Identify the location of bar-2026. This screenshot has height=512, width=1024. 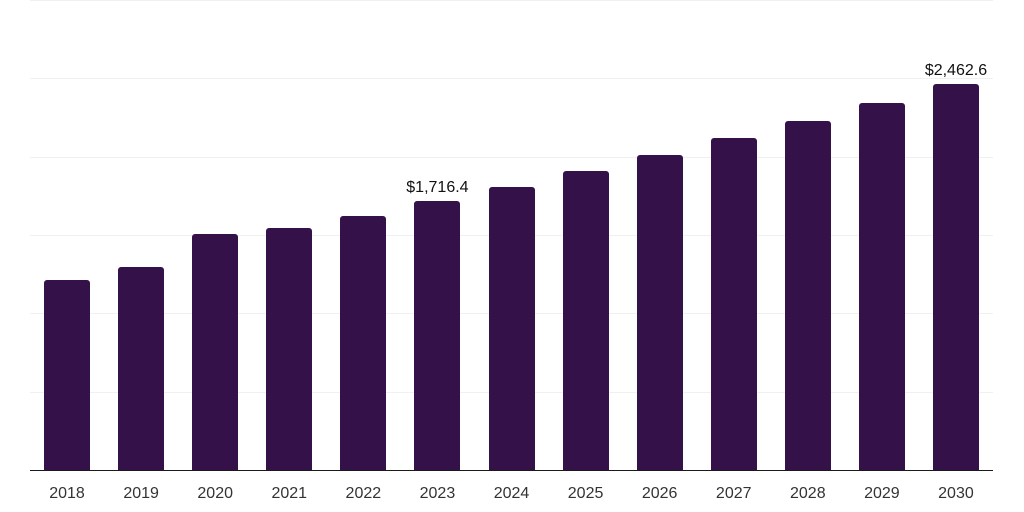
(659, 312).